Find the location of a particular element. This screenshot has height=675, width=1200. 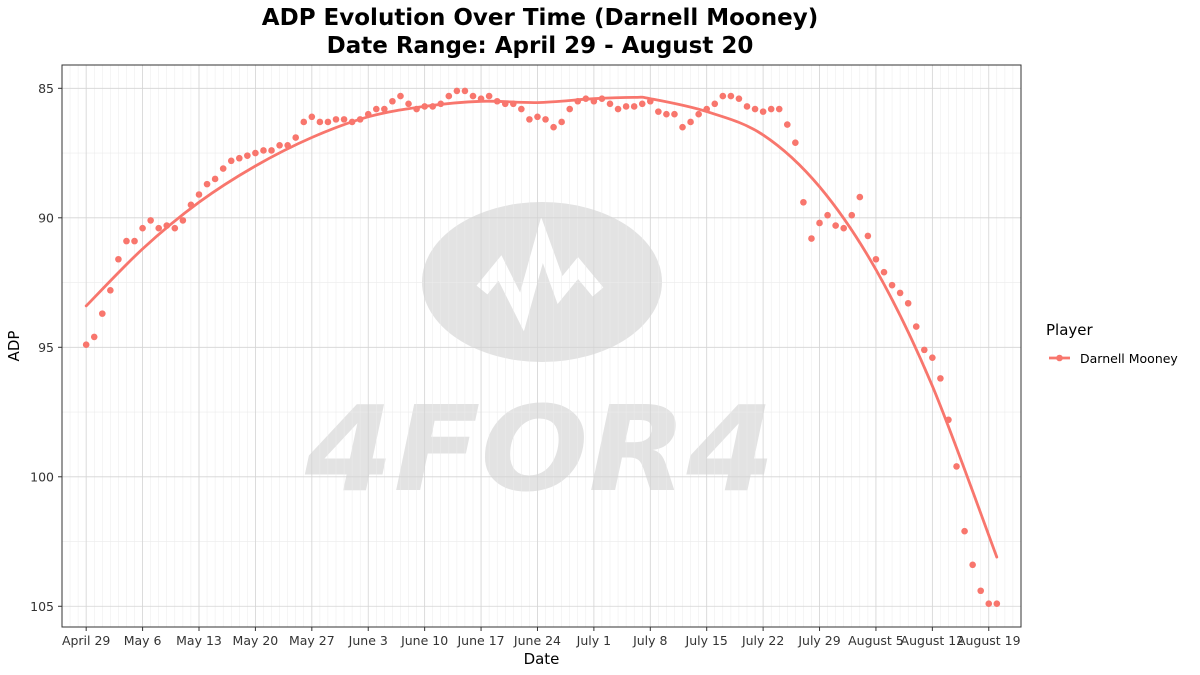

y-tick-label: 105 is located at coordinates (42, 606).